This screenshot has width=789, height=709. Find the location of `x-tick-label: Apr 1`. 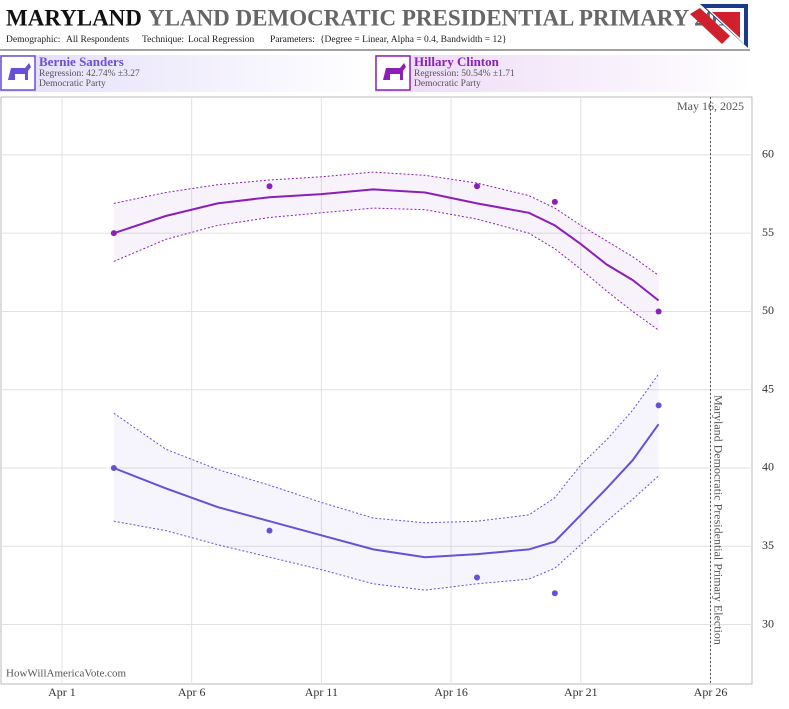

x-tick-label: Apr 1 is located at coordinates (62, 692).